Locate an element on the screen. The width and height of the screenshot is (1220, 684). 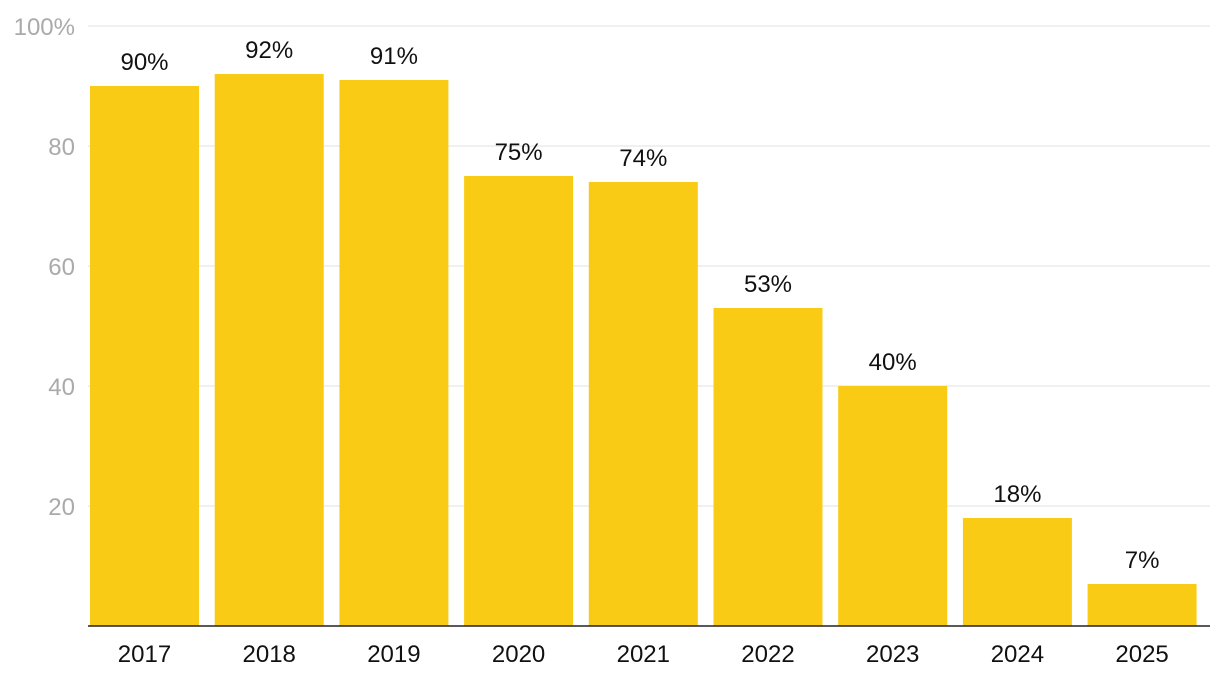
bar-value-label: 40% is located at coordinates (893, 362).